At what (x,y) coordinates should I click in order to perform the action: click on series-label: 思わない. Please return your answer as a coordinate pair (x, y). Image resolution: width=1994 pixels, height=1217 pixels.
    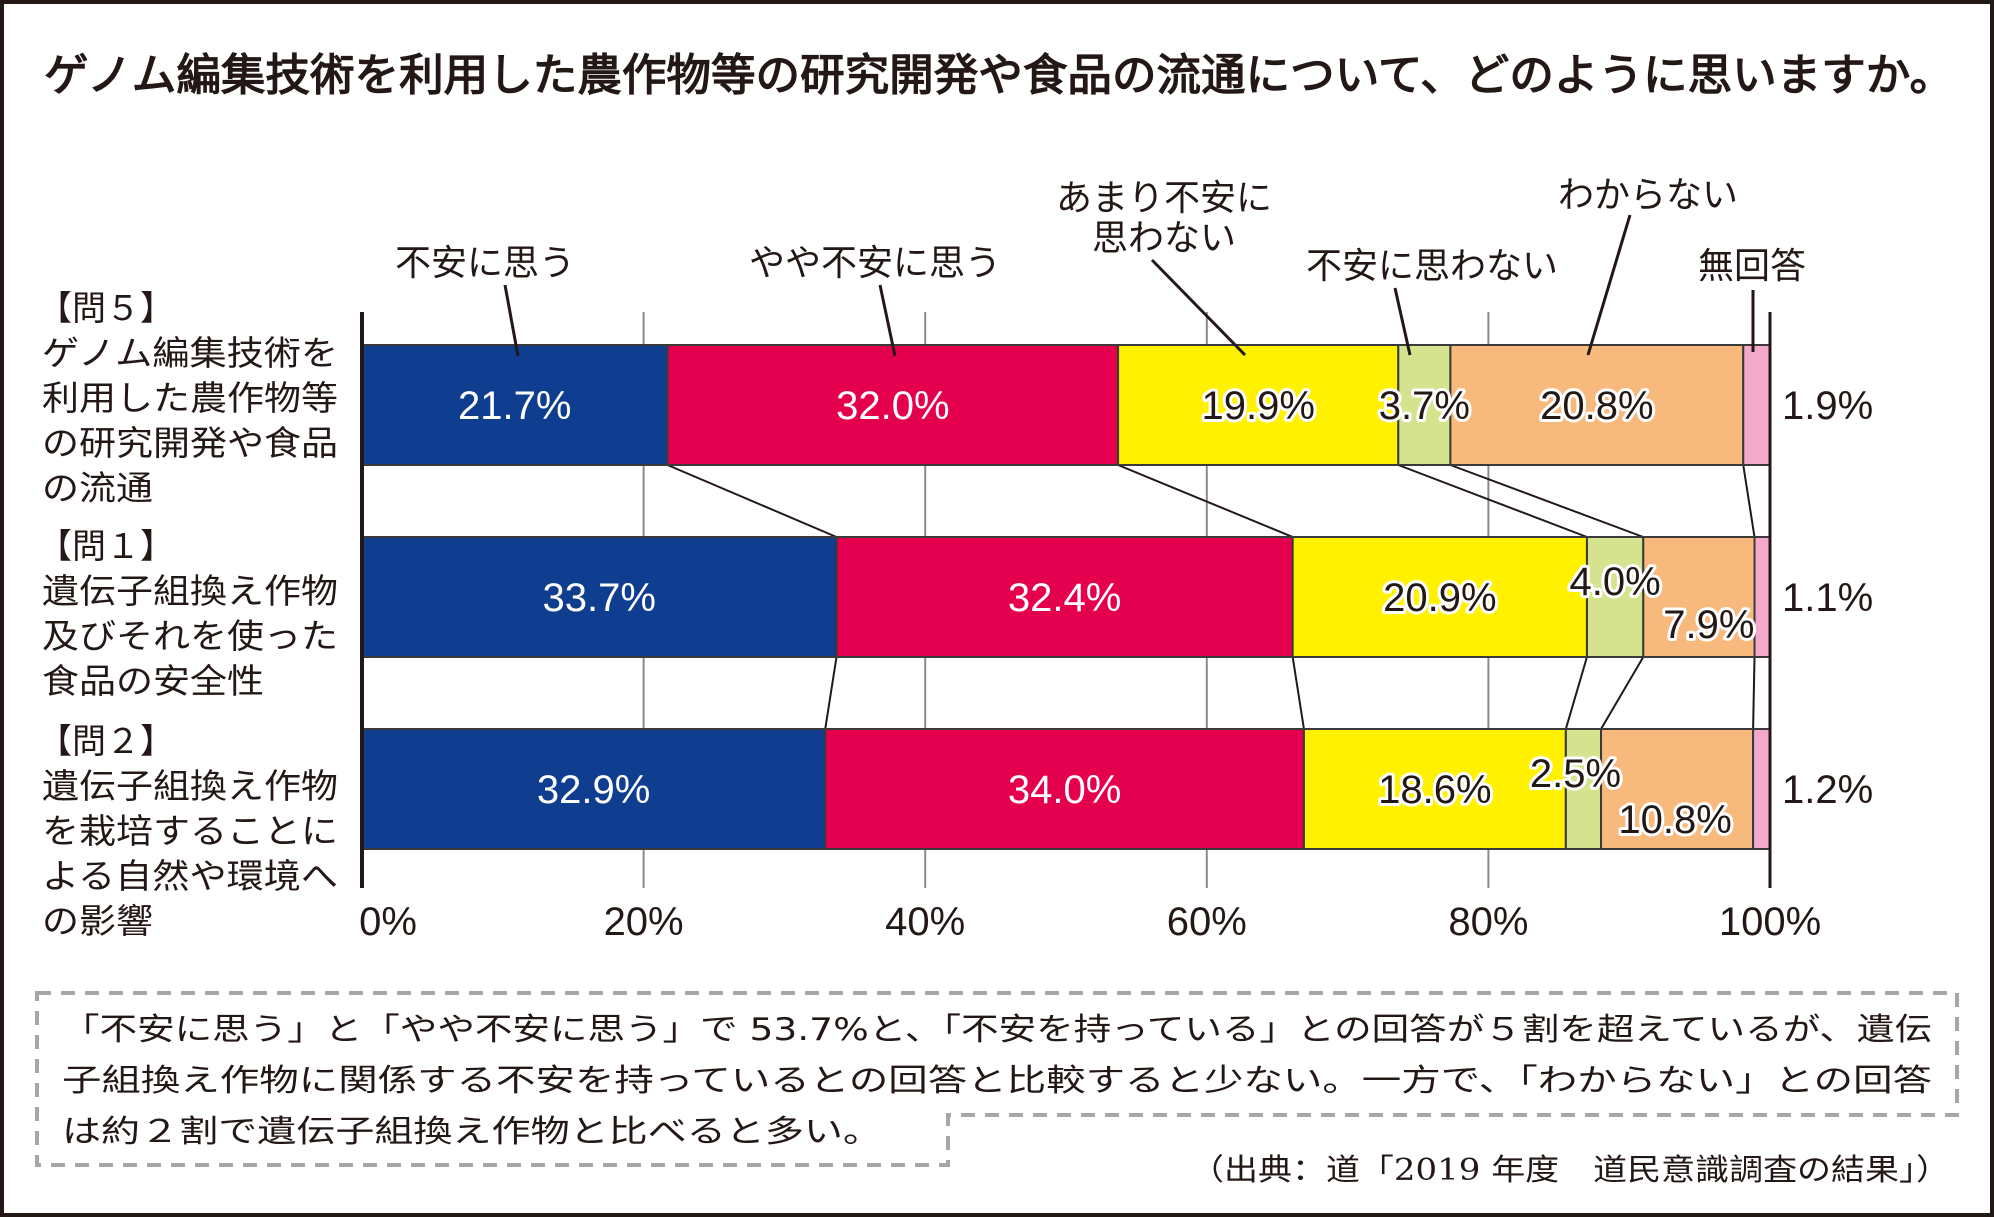
    Looking at the image, I should click on (1164, 238).